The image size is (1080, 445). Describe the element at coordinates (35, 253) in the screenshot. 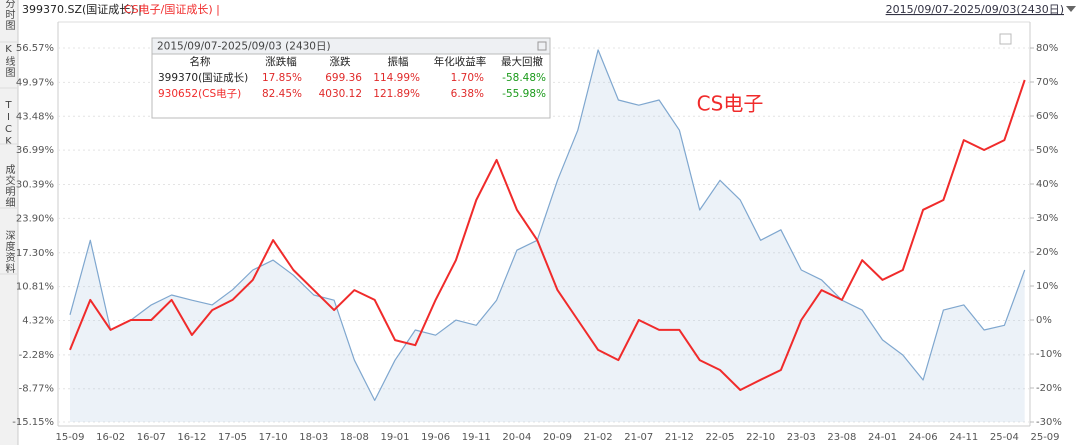

I see `y-tick-label: 17.30%` at that location.